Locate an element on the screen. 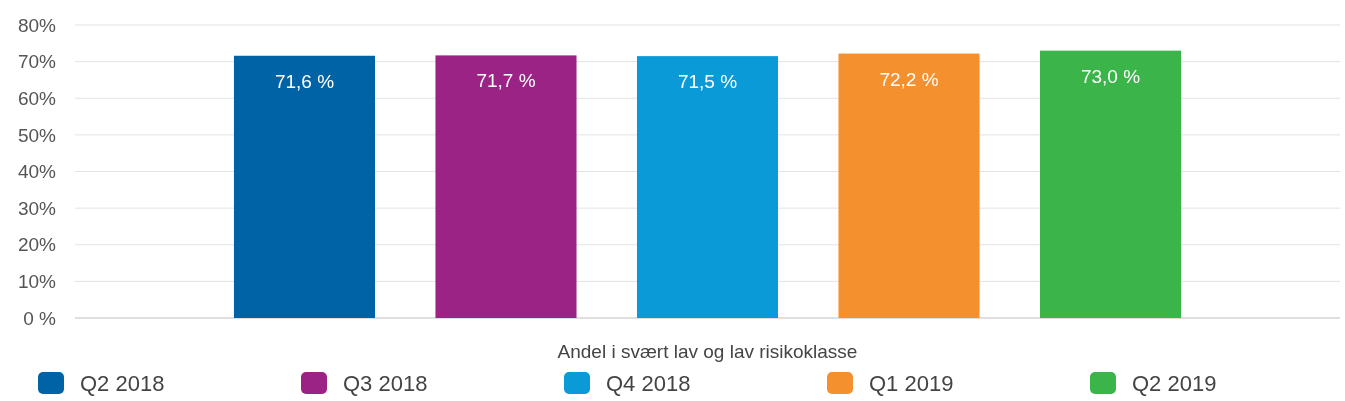 The width and height of the screenshot is (1345, 401). data-label: 71,5 % is located at coordinates (707, 82).